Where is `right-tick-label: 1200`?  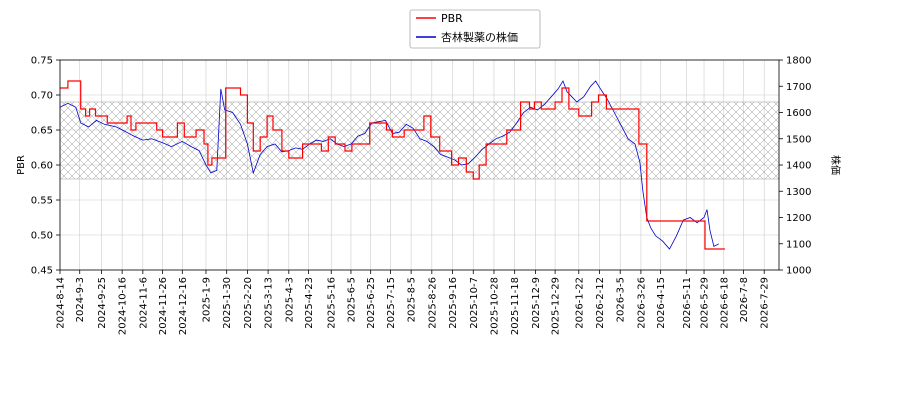
right-tick-label: 1200 is located at coordinates (798, 218).